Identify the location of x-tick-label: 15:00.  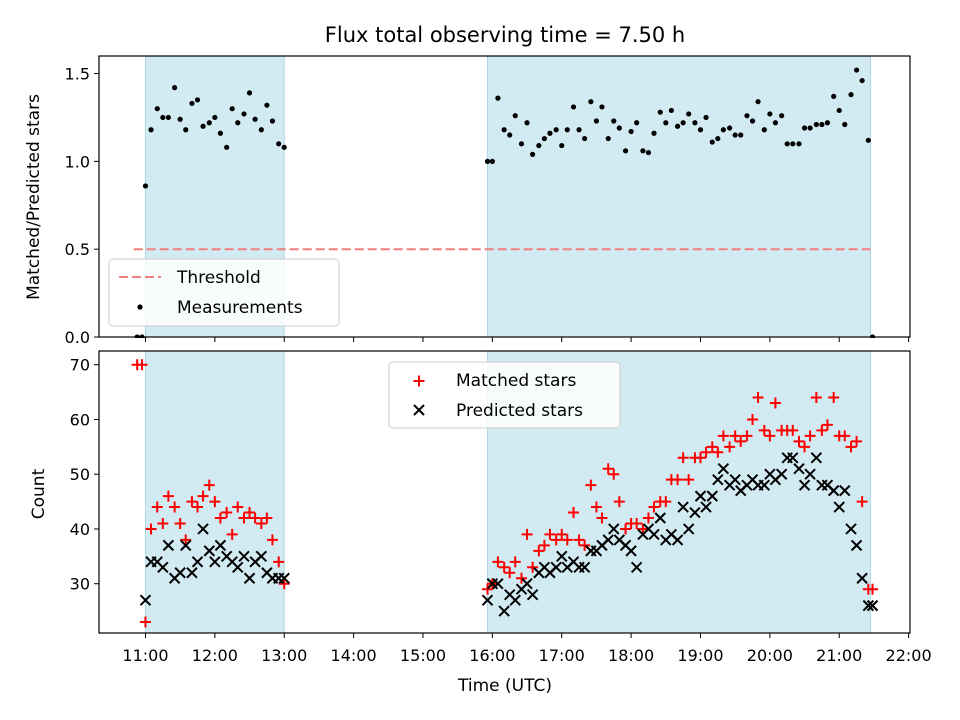
(423, 655).